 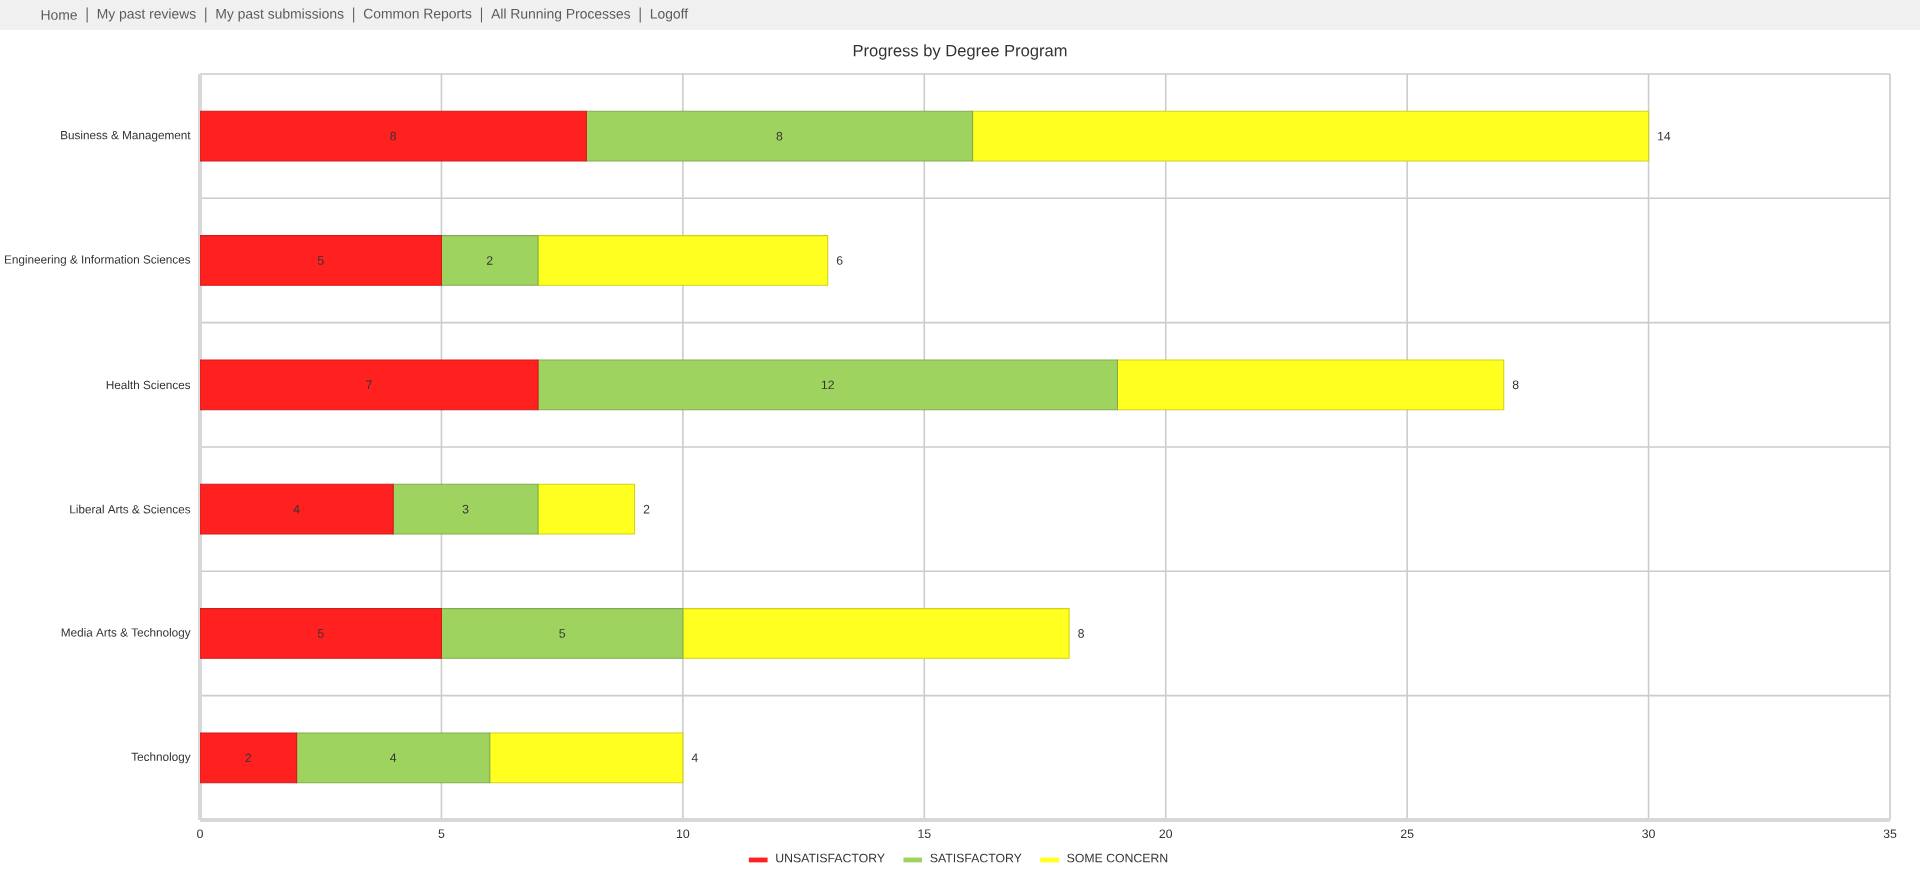 What do you see at coordinates (960, 52) in the screenshot?
I see `chart-title: Progress by Degree Program` at bounding box center [960, 52].